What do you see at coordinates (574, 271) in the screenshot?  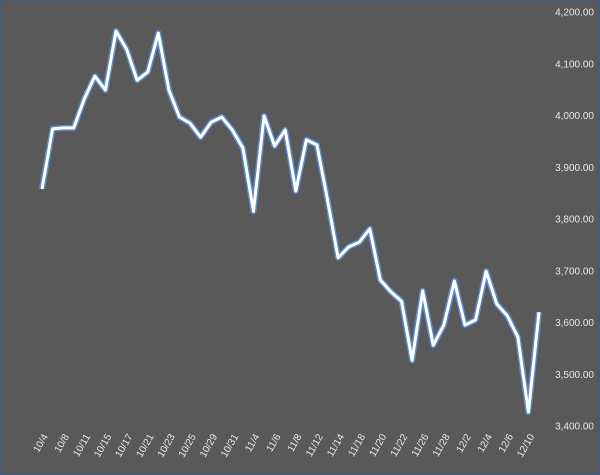 I see `y-tick-label: 3,700.00` at bounding box center [574, 271].